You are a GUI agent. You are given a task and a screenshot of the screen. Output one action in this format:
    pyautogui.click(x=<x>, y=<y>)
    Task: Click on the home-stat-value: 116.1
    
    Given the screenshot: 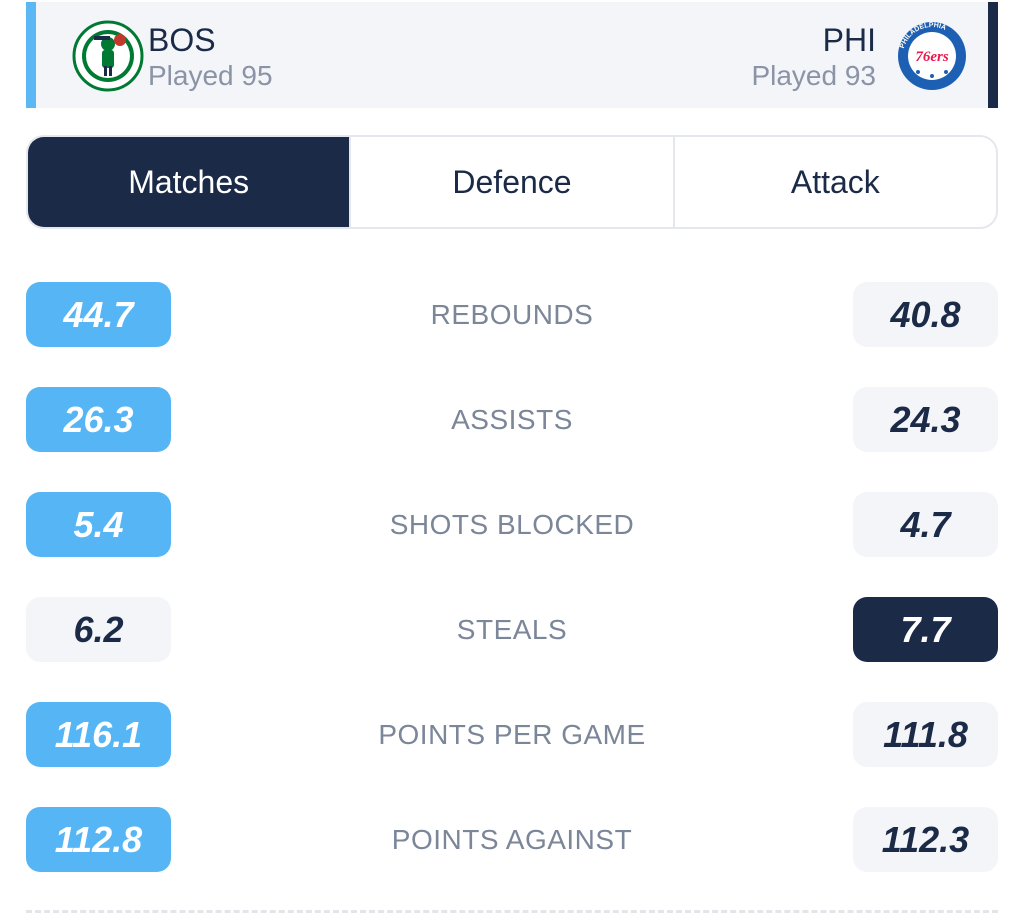 What is the action you would take?
    pyautogui.click(x=98, y=734)
    